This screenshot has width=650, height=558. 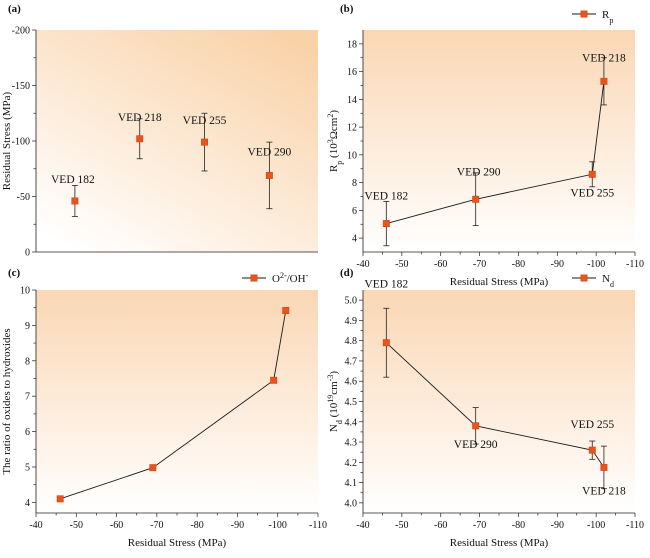 What do you see at coordinates (608, 281) in the screenshot?
I see `legend-label: Nd` at bounding box center [608, 281].